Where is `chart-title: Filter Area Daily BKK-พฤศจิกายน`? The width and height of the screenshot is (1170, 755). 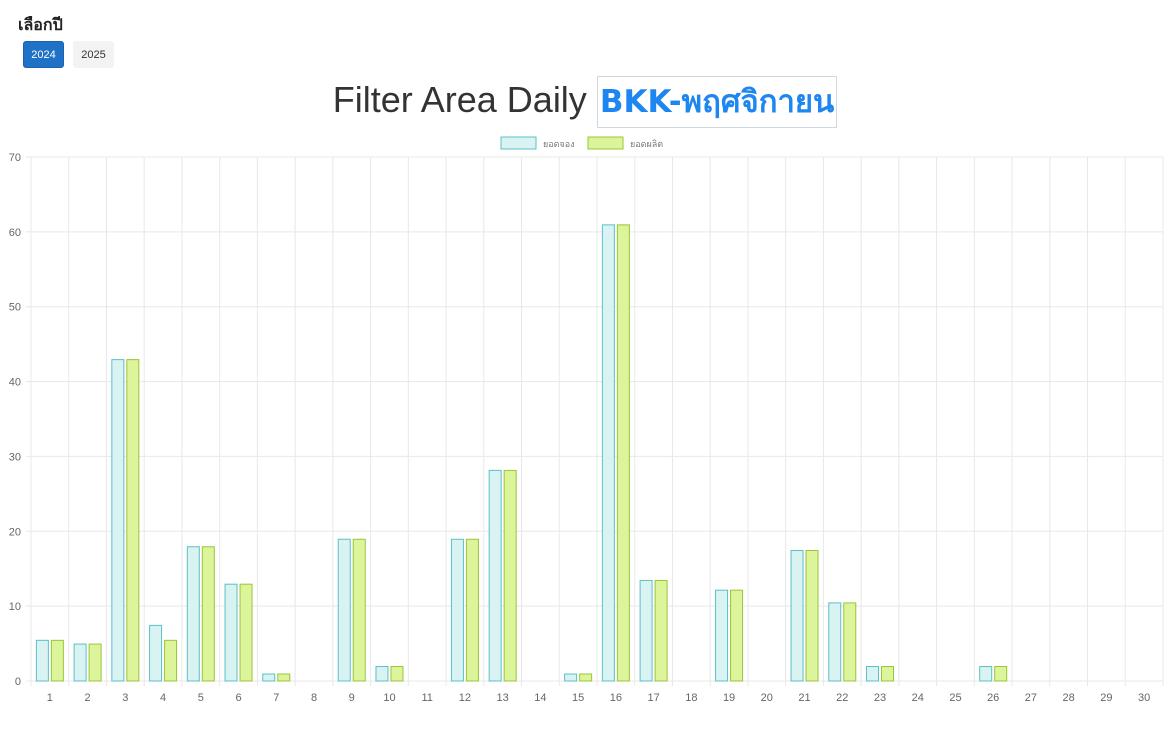 chart-title: Filter Area Daily BKK-พฤศจิกายน is located at coordinates (585, 101).